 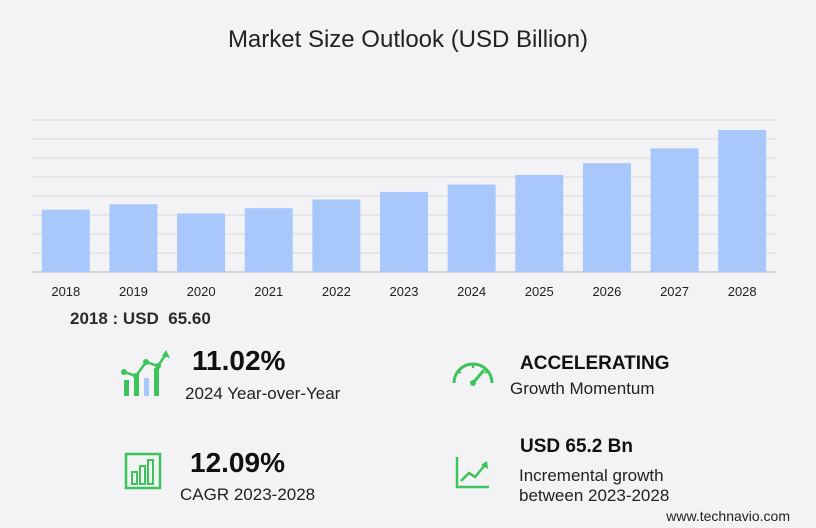 What do you see at coordinates (65, 240) in the screenshot?
I see `bar-2018` at bounding box center [65, 240].